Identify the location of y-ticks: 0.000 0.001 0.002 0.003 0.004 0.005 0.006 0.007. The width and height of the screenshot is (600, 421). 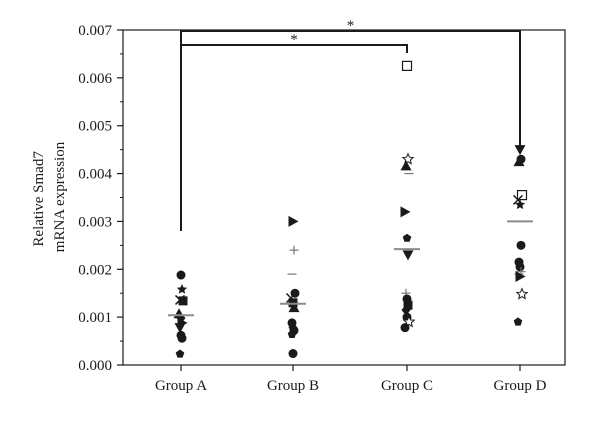
(100, 198).